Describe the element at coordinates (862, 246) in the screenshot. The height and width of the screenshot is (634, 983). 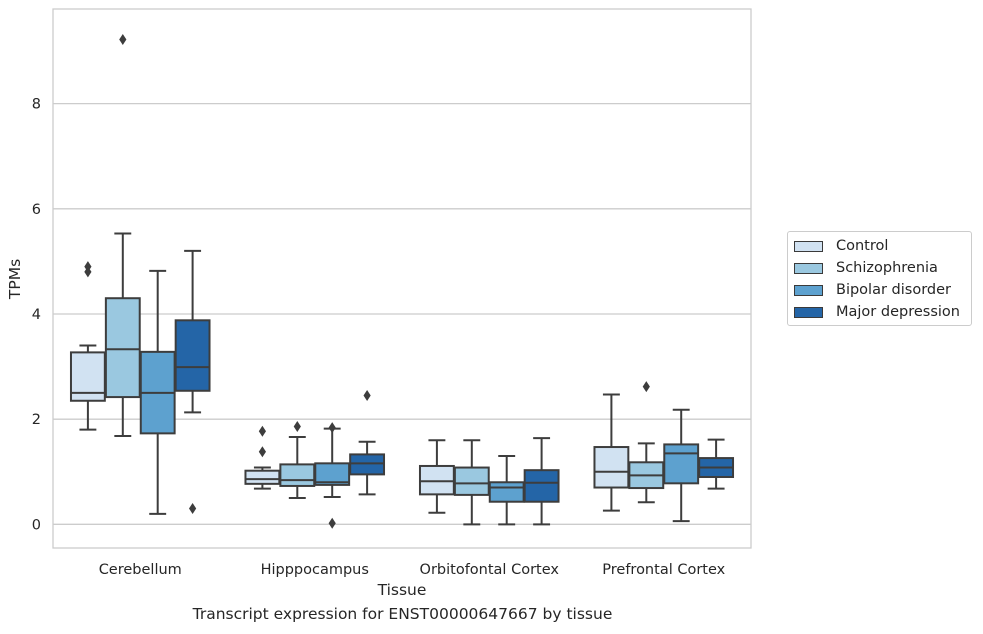
I see `legend-label-control: Control` at that location.